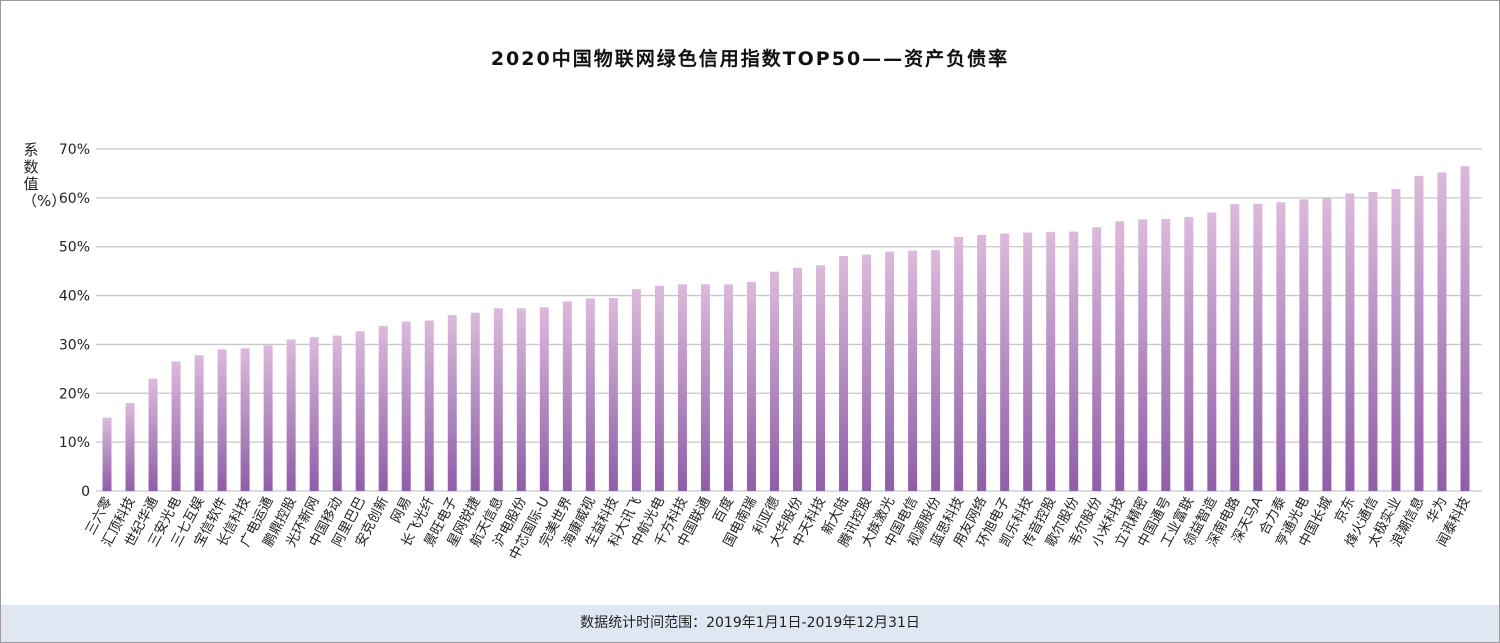 This screenshot has width=1500, height=643. Describe the element at coordinates (74, 248) in the screenshot. I see `y-tick-label: 50%` at that location.